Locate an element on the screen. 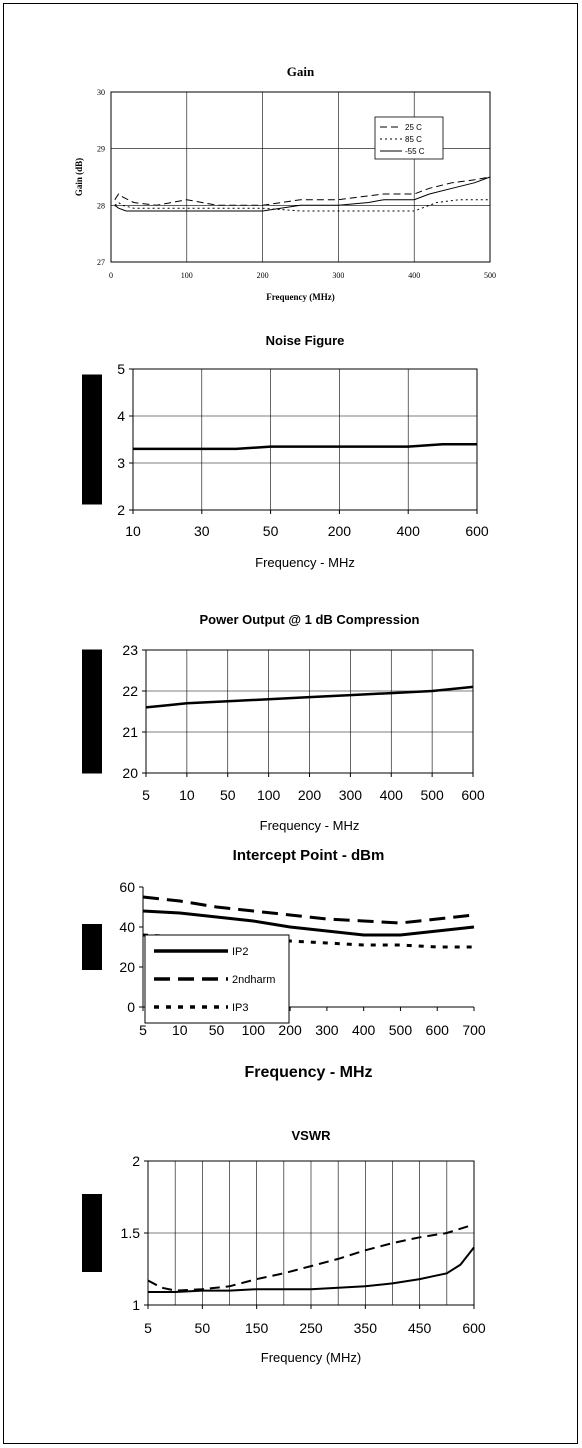 Image resolution: width=582 pixels, height=1448 pixels. p1db-series-0-line is located at coordinates (309, 697).